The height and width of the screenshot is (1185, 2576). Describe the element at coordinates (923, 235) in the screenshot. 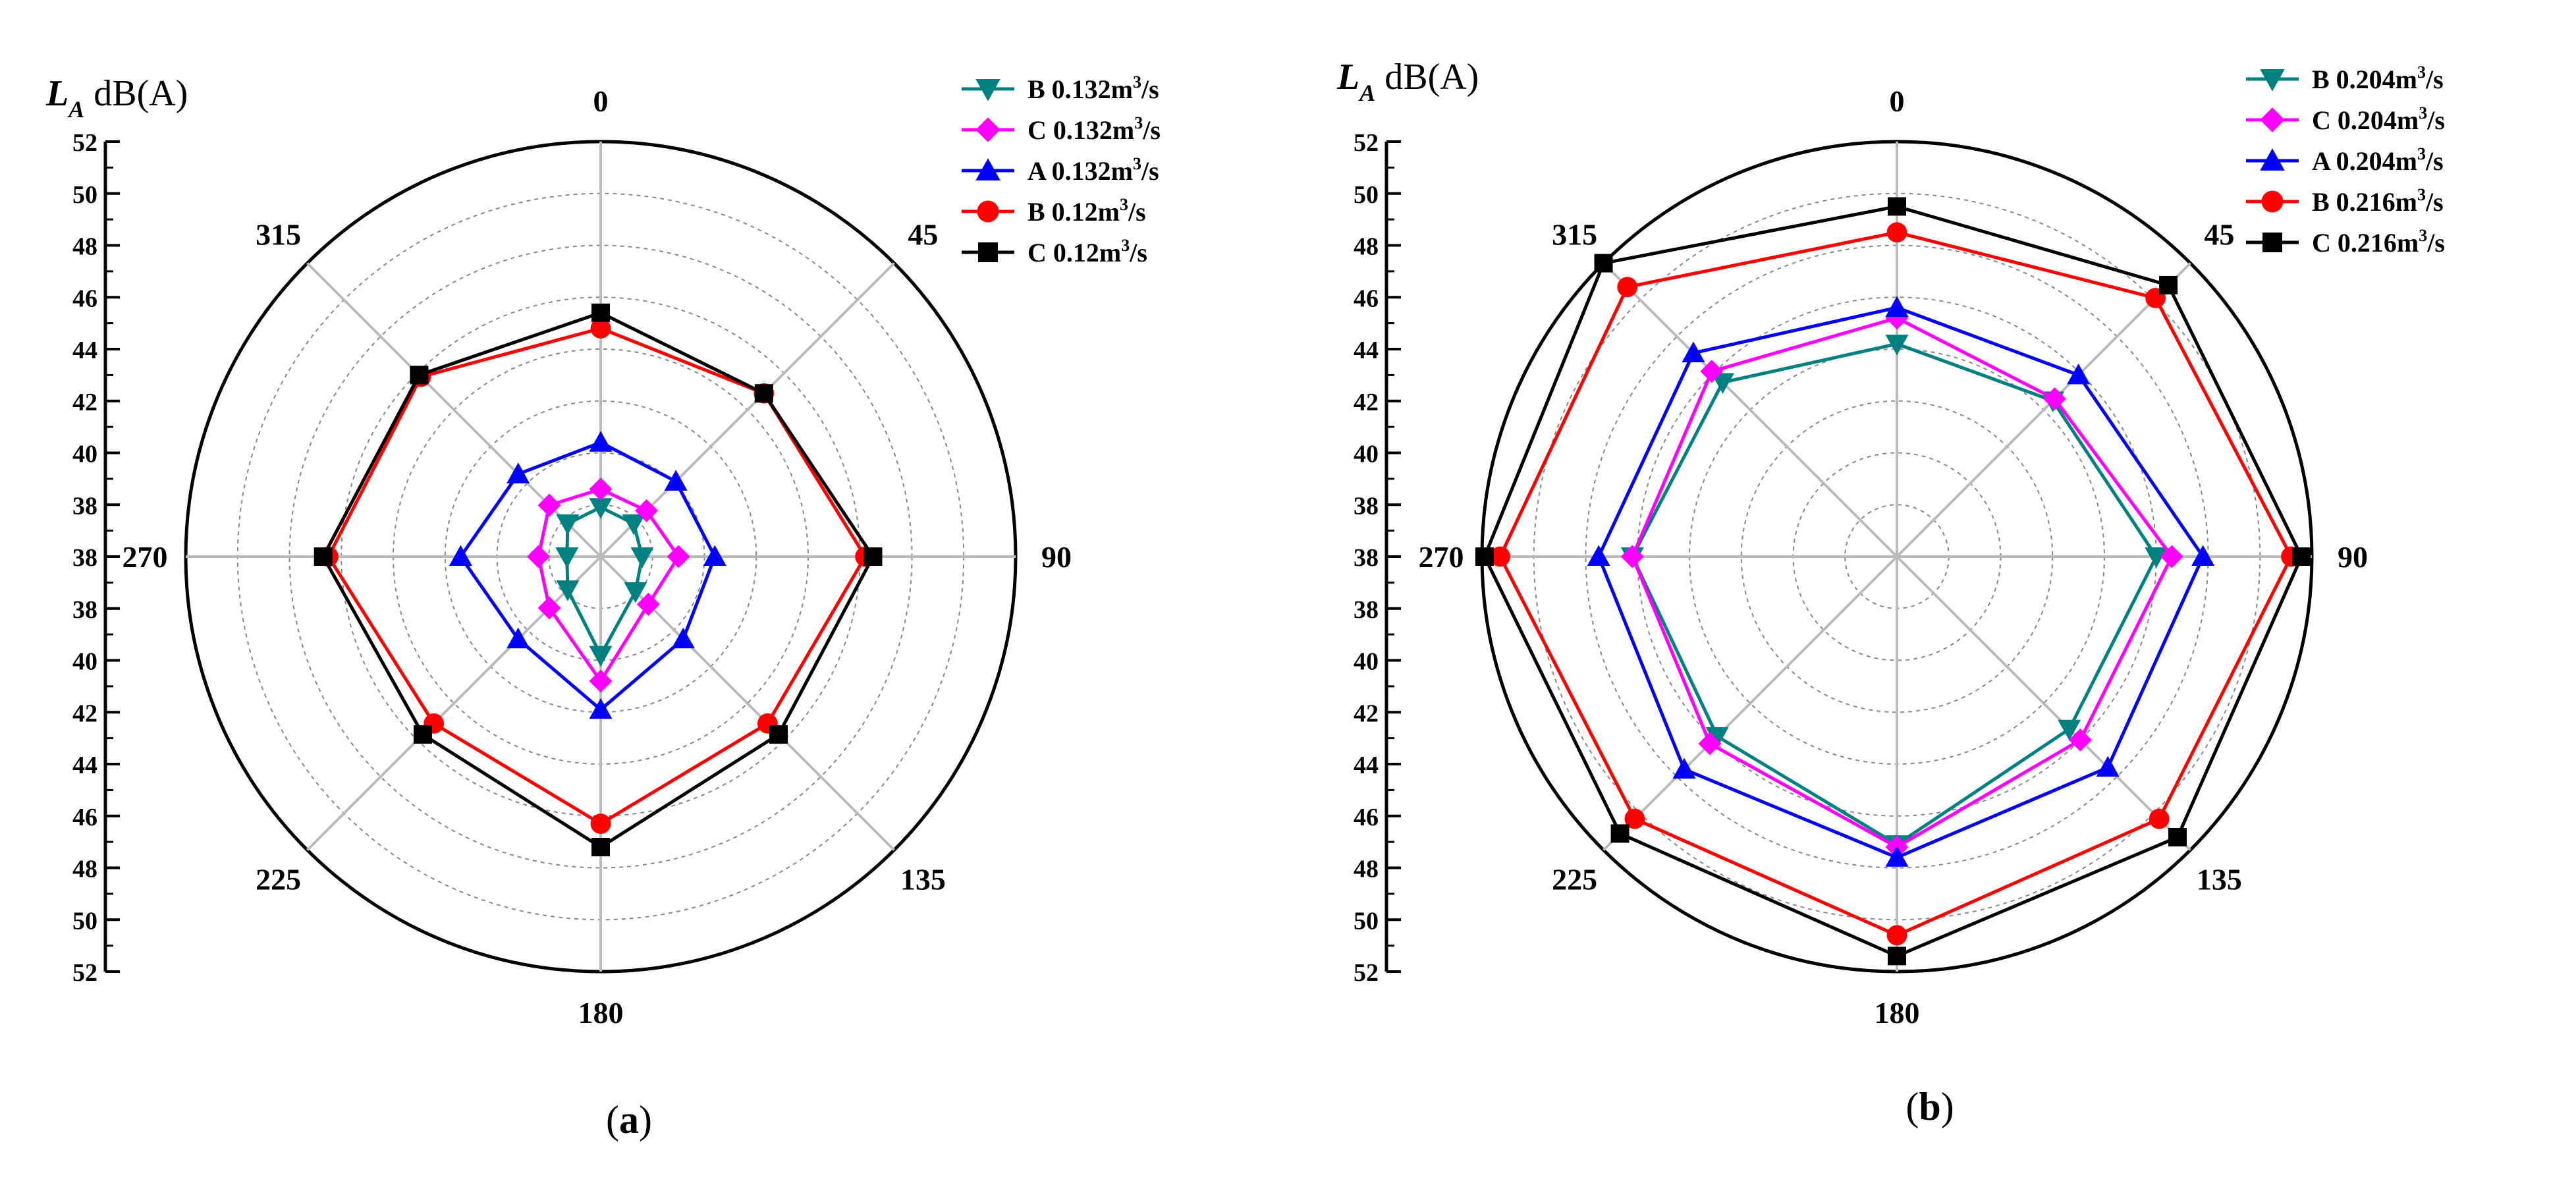

I see `angle-label: 45` at that location.